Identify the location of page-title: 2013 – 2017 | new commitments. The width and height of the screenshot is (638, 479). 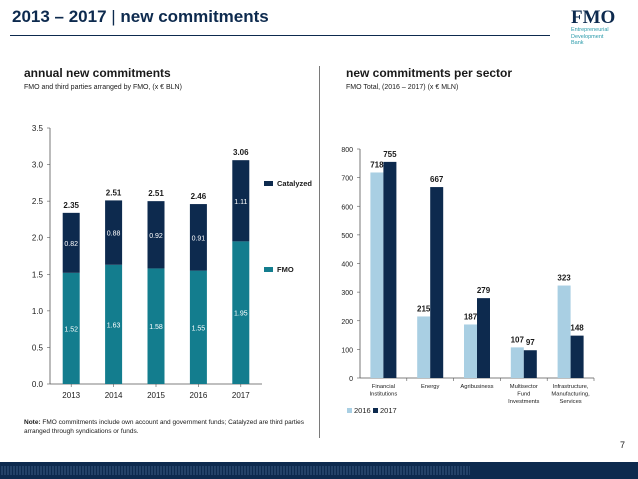
(140, 17).